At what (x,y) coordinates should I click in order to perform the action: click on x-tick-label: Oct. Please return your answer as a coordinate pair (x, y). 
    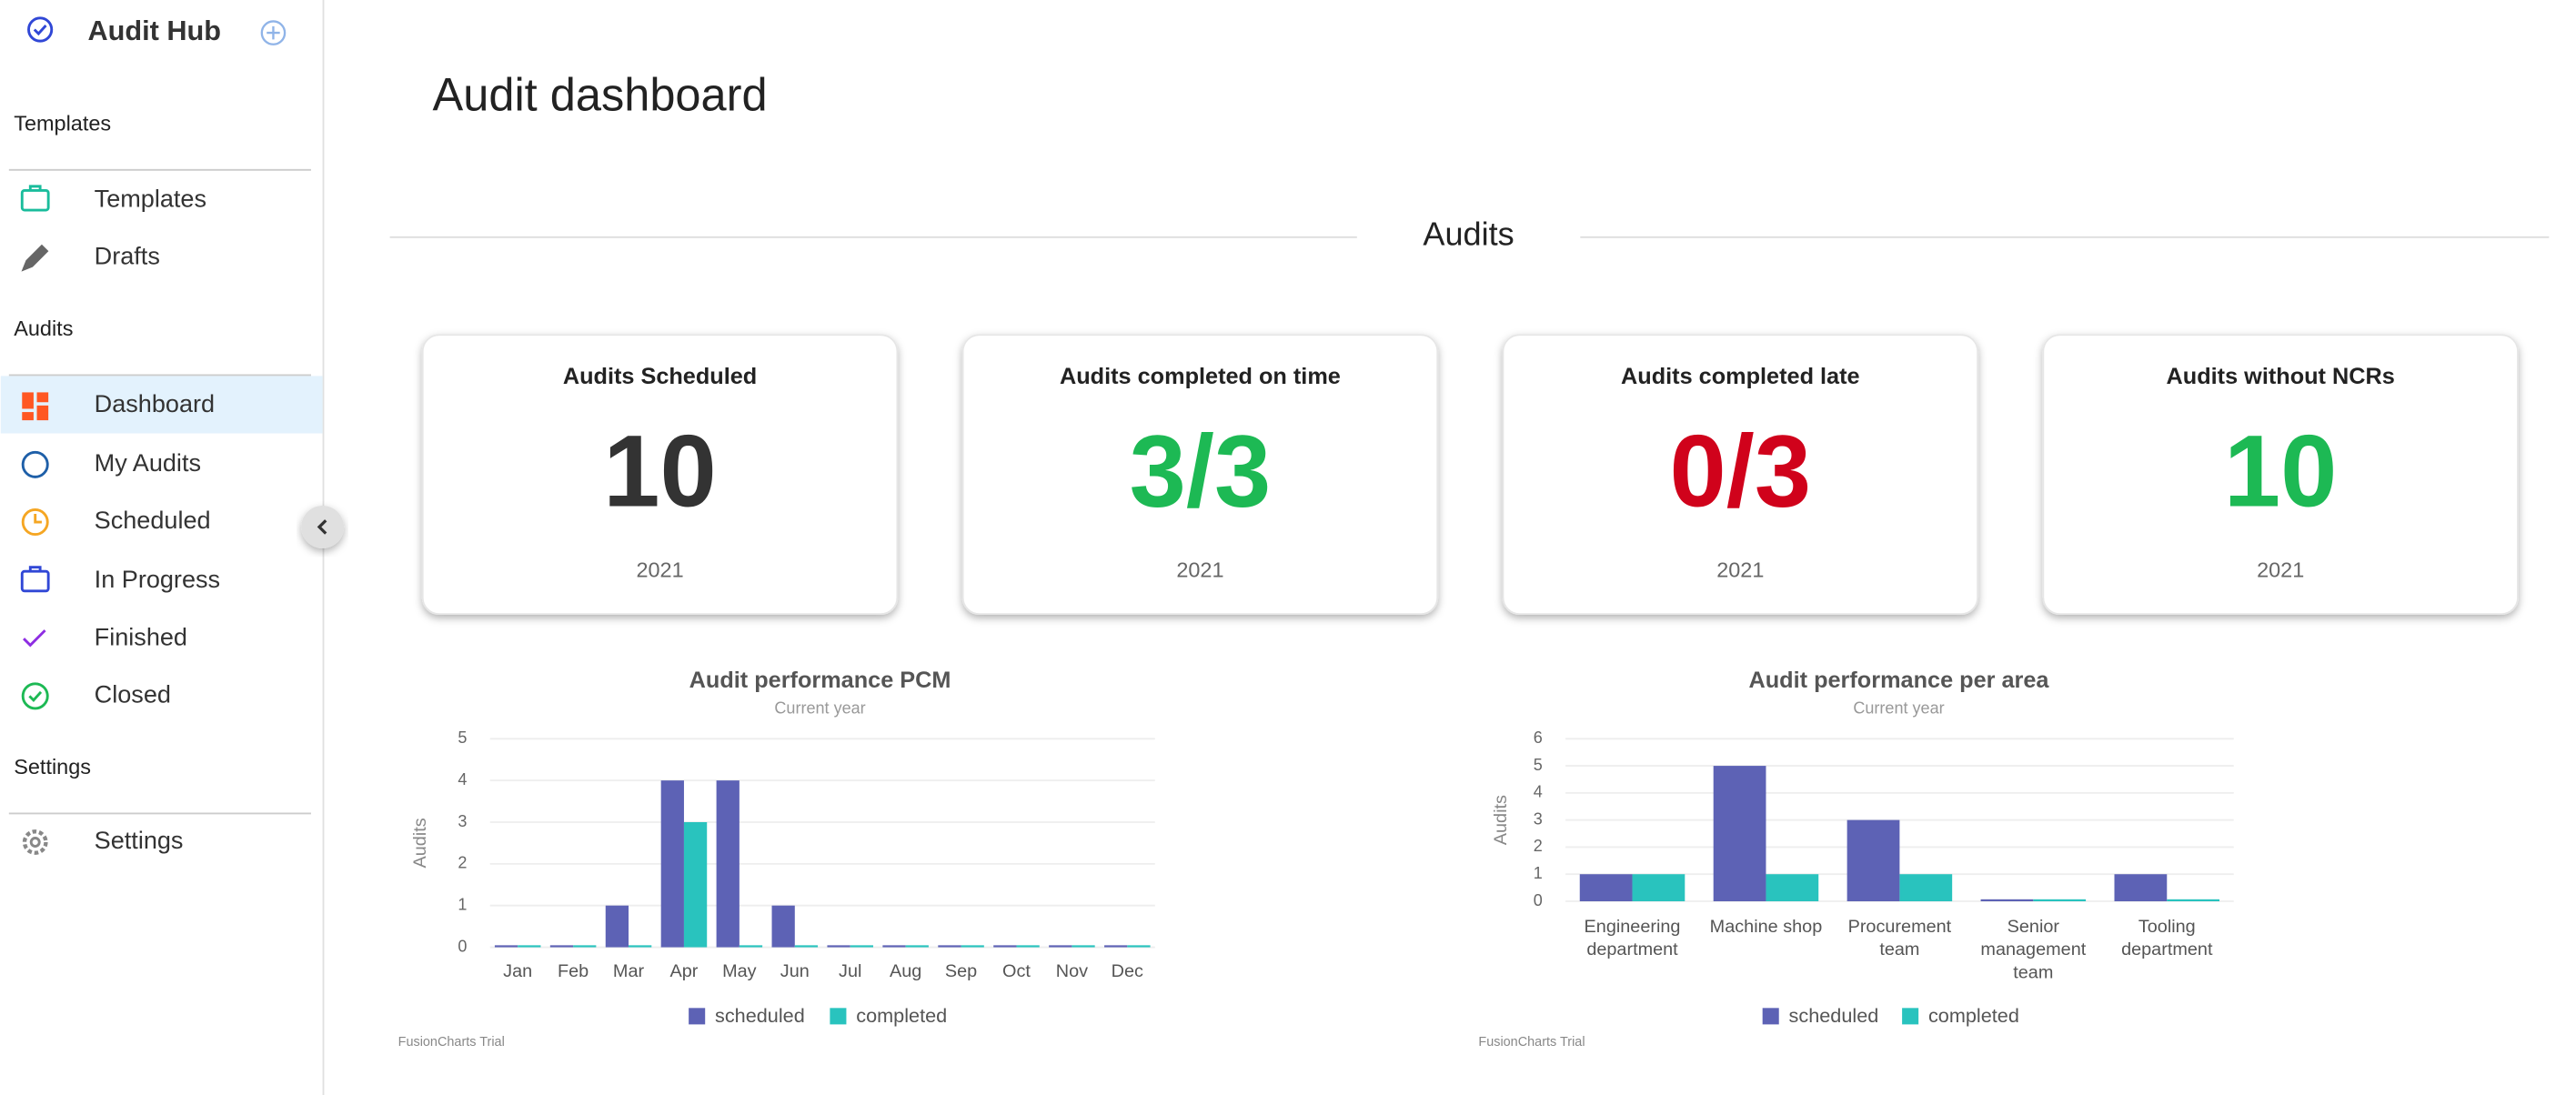
    Looking at the image, I should click on (1016, 971).